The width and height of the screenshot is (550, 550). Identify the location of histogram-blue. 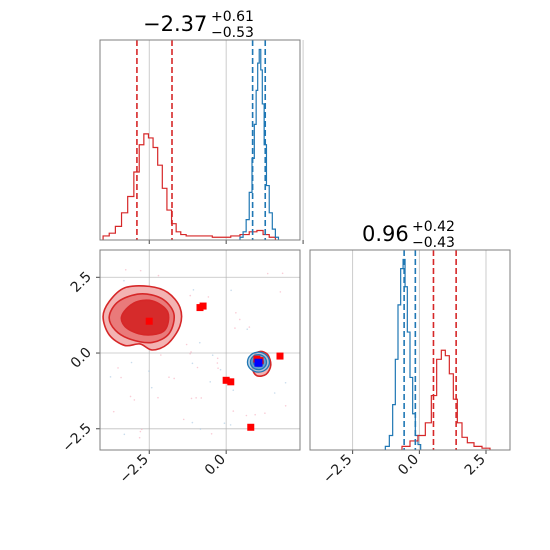
(259, 144).